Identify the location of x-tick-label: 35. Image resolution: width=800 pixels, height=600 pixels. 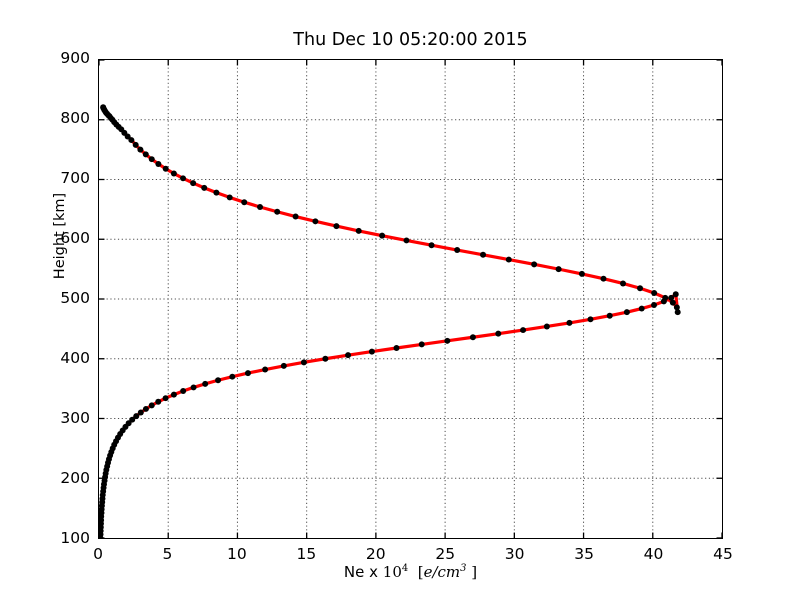
(584, 554).